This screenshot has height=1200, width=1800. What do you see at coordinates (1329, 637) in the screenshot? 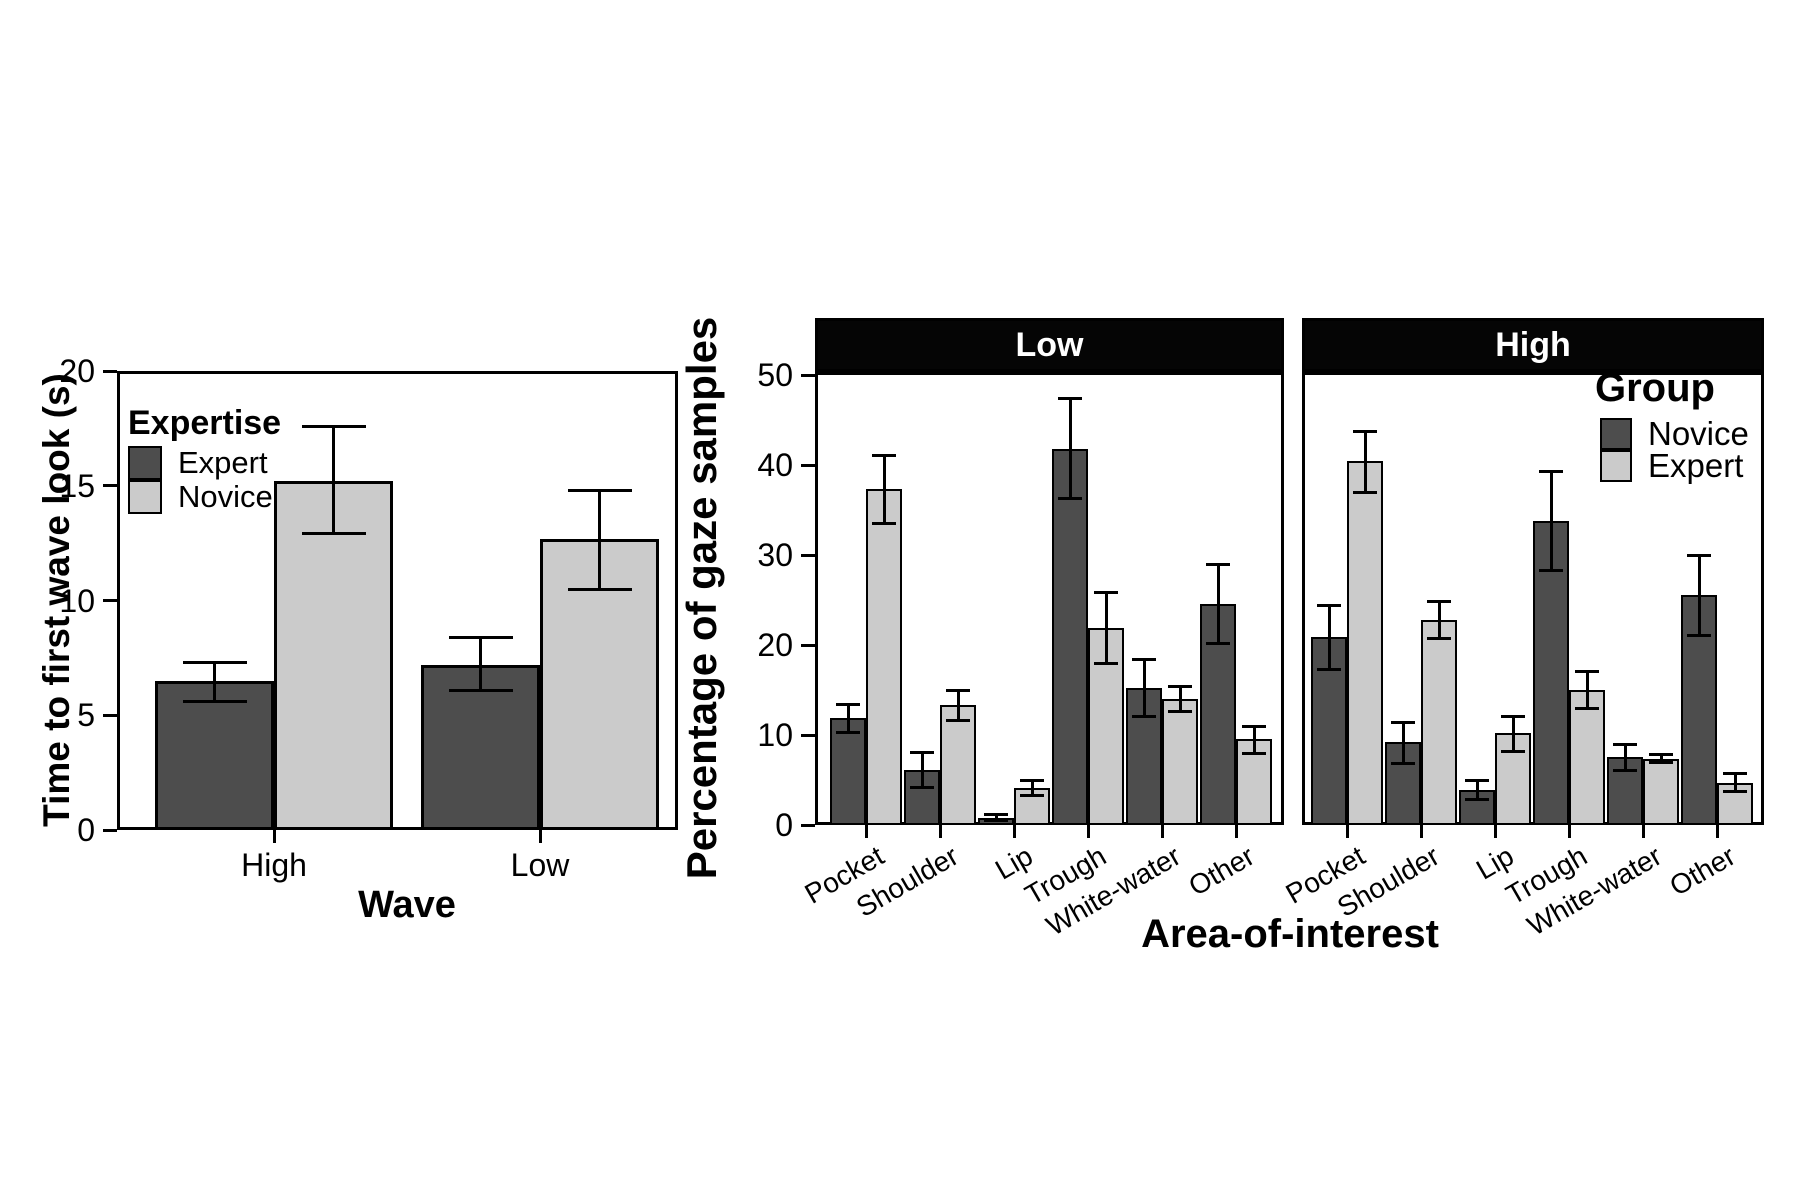
I see `errorbar-high-pocket-novice-line` at bounding box center [1329, 637].